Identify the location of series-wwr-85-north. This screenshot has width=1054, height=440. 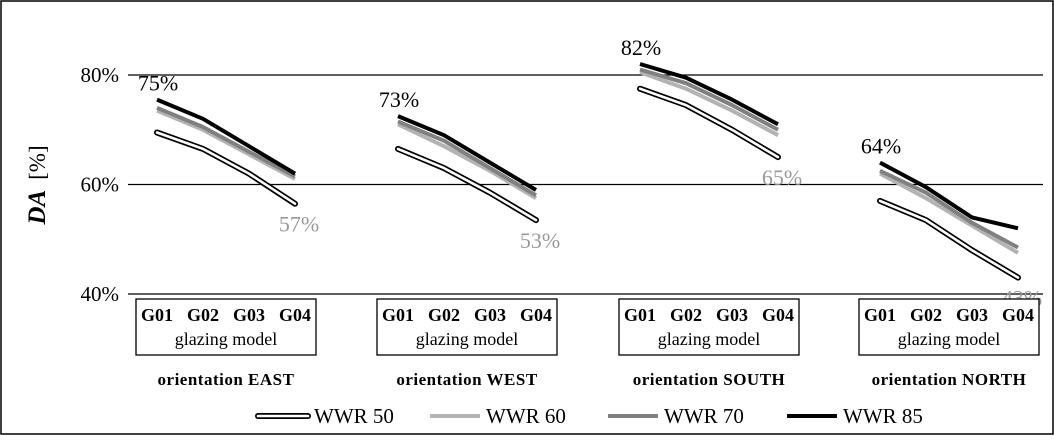
(949, 195).